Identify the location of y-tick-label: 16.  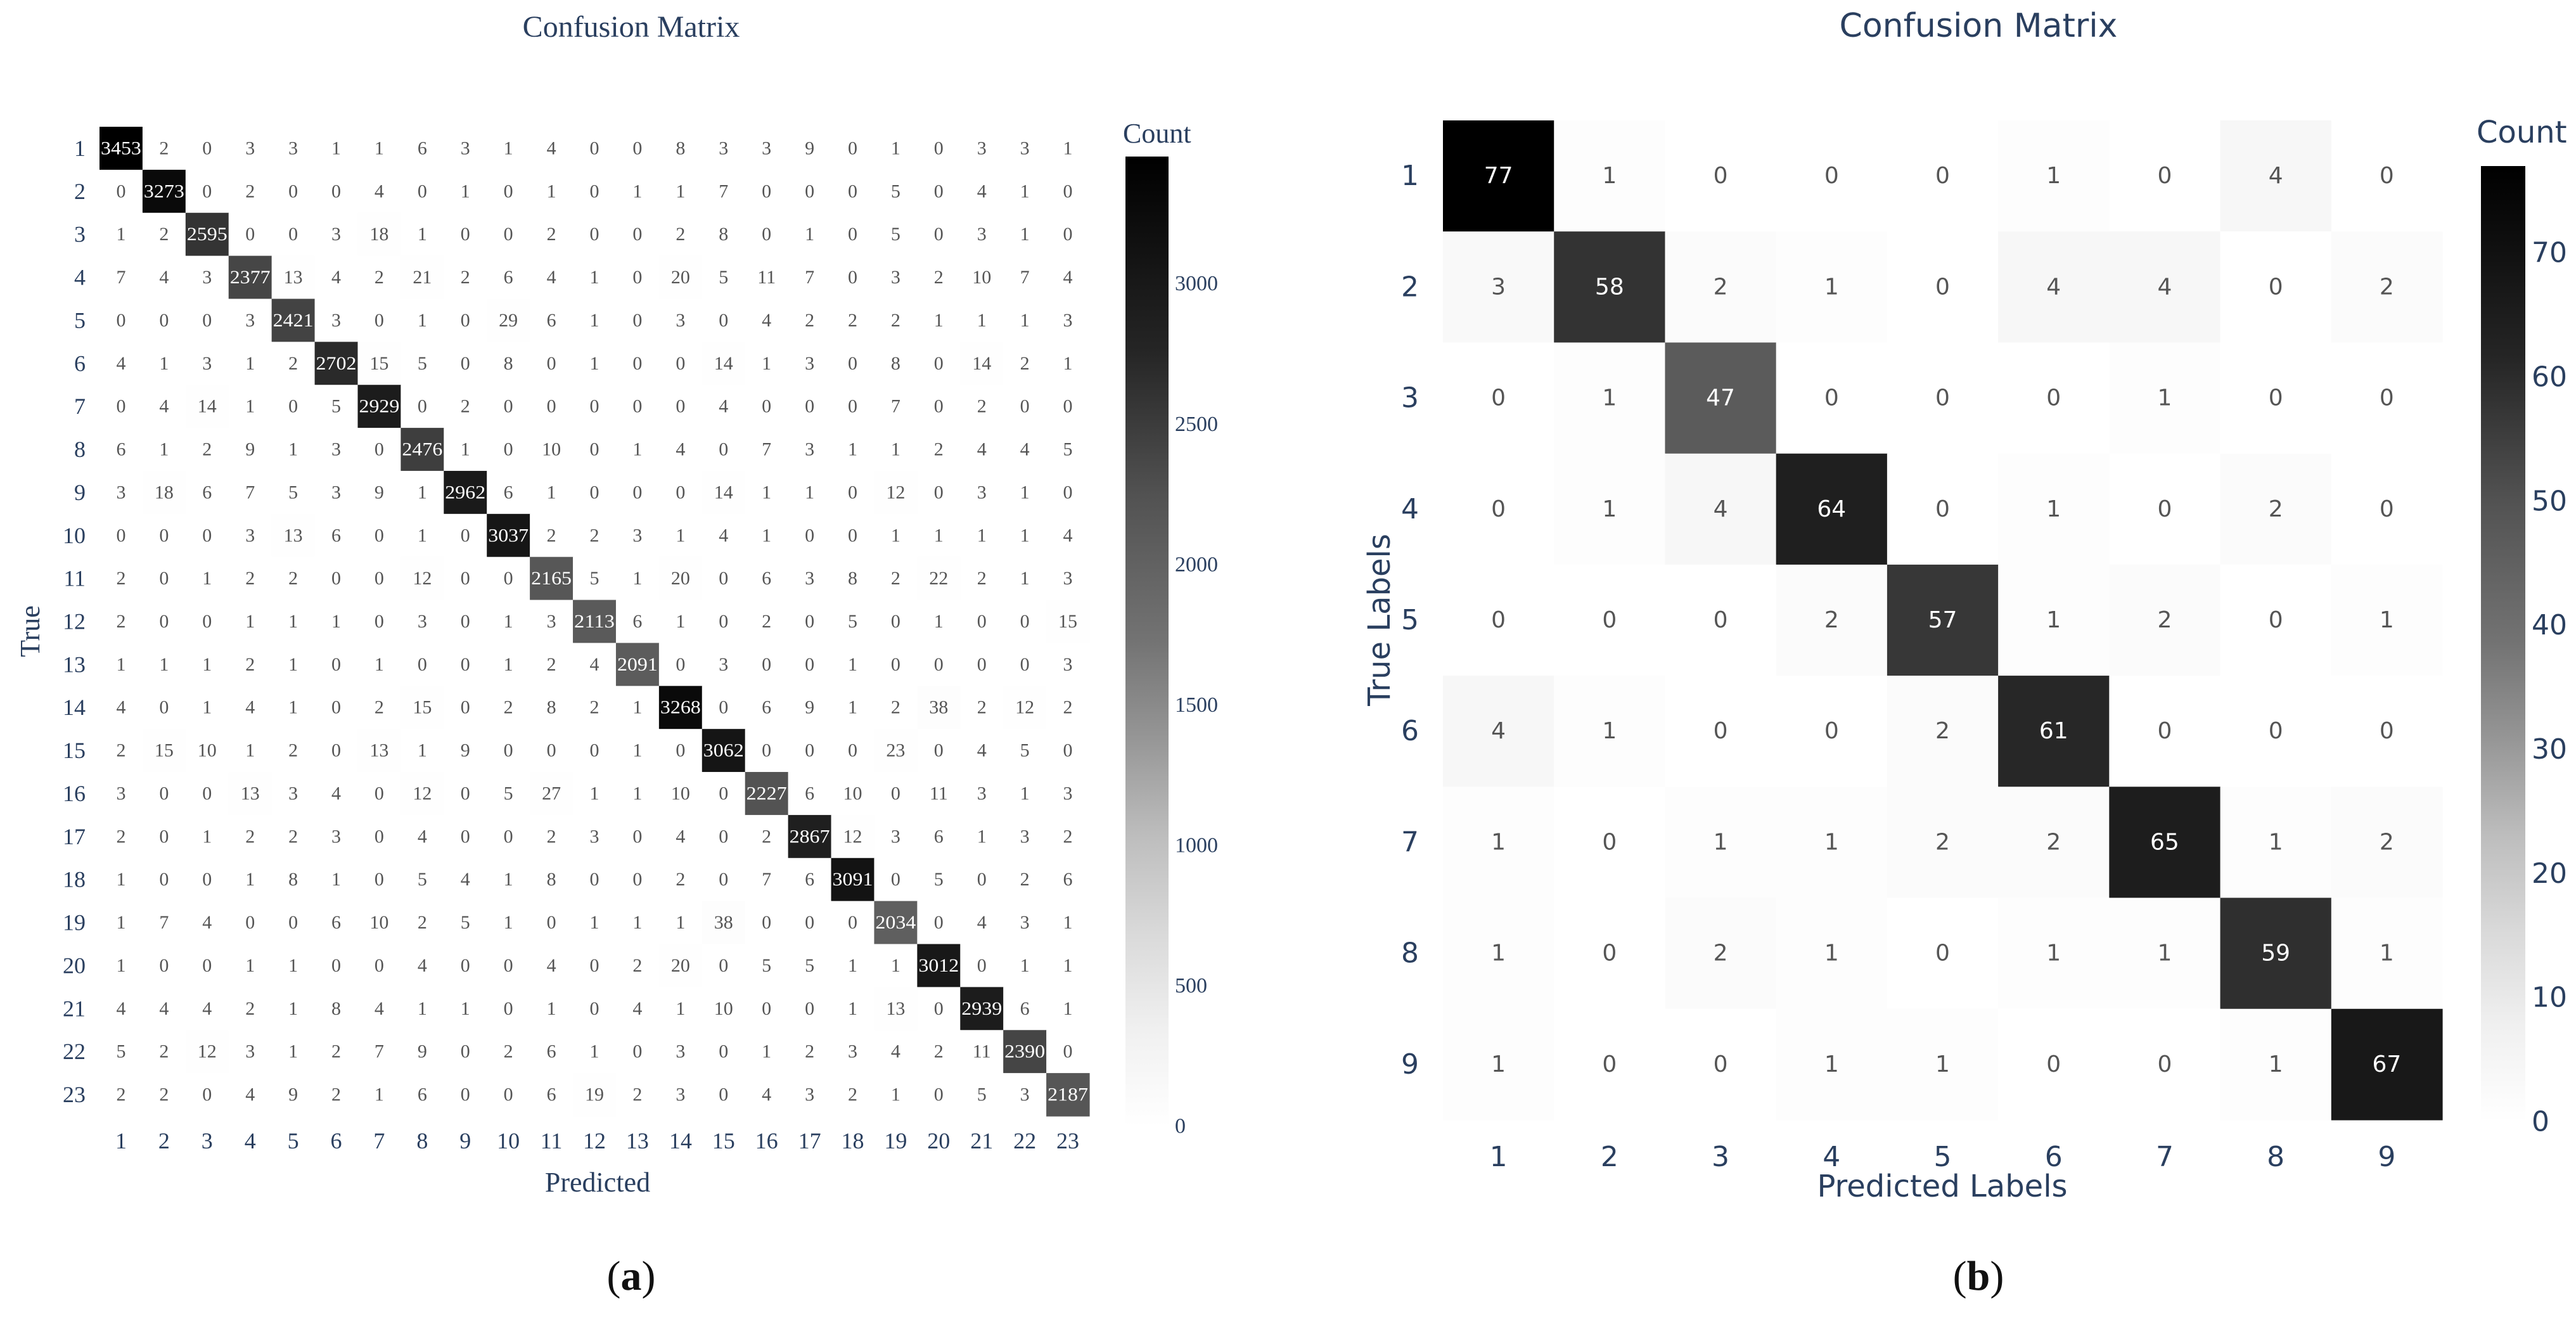
(74, 793).